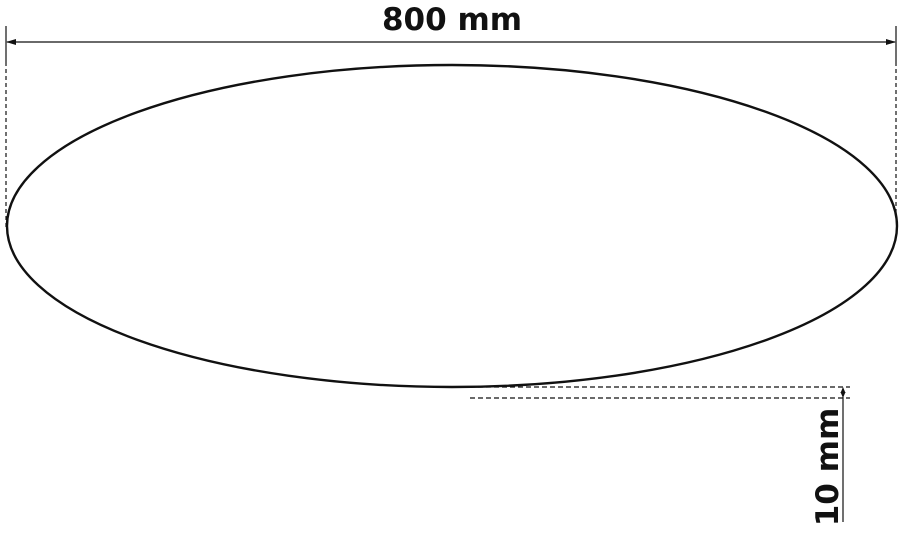 This screenshot has width=900, height=538. I want to click on thickness-label: 10 mm, so click(828, 467).